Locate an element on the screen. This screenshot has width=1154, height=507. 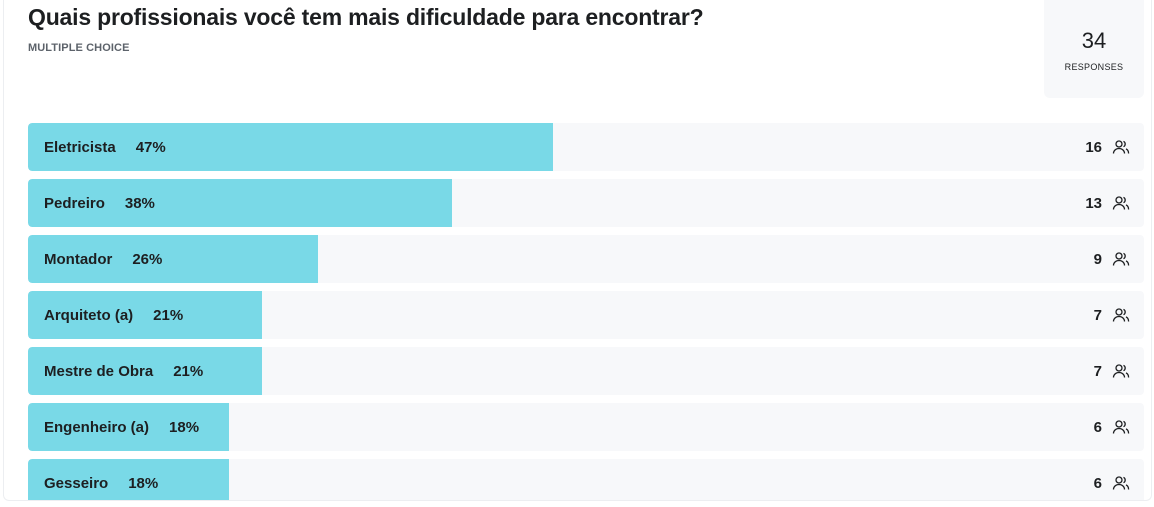
option-row-6: Gesseiro 18% 6 is located at coordinates (586, 479).